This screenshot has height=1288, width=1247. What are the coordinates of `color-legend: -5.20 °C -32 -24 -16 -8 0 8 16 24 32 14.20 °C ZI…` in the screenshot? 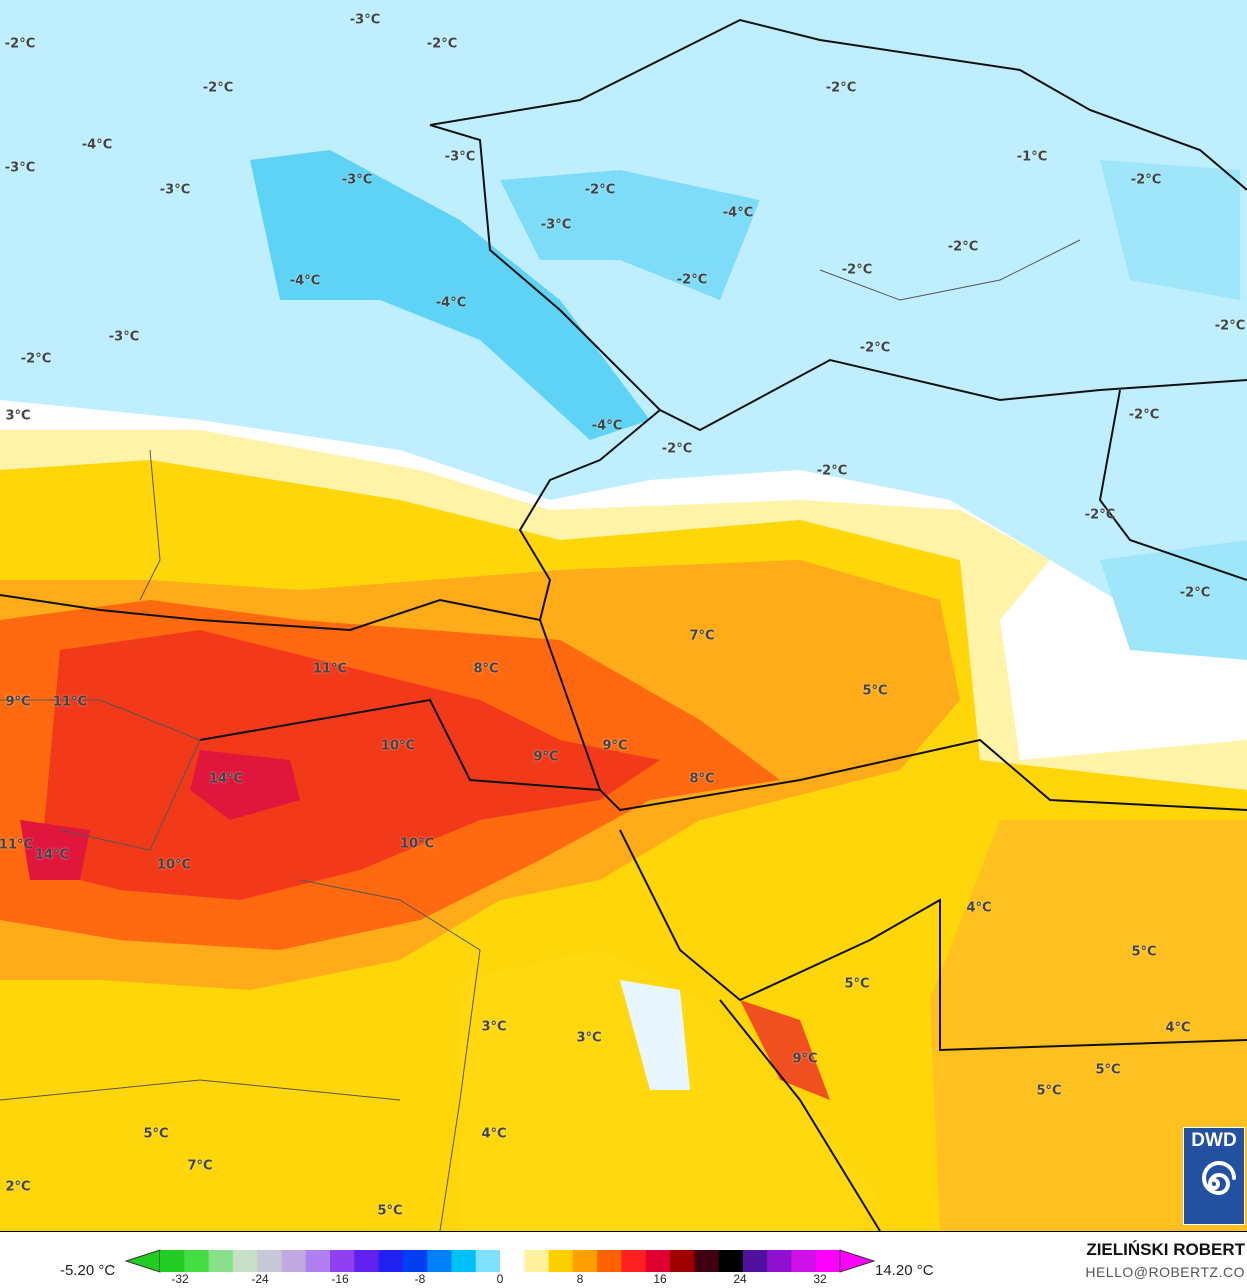 It's located at (623, 1259).